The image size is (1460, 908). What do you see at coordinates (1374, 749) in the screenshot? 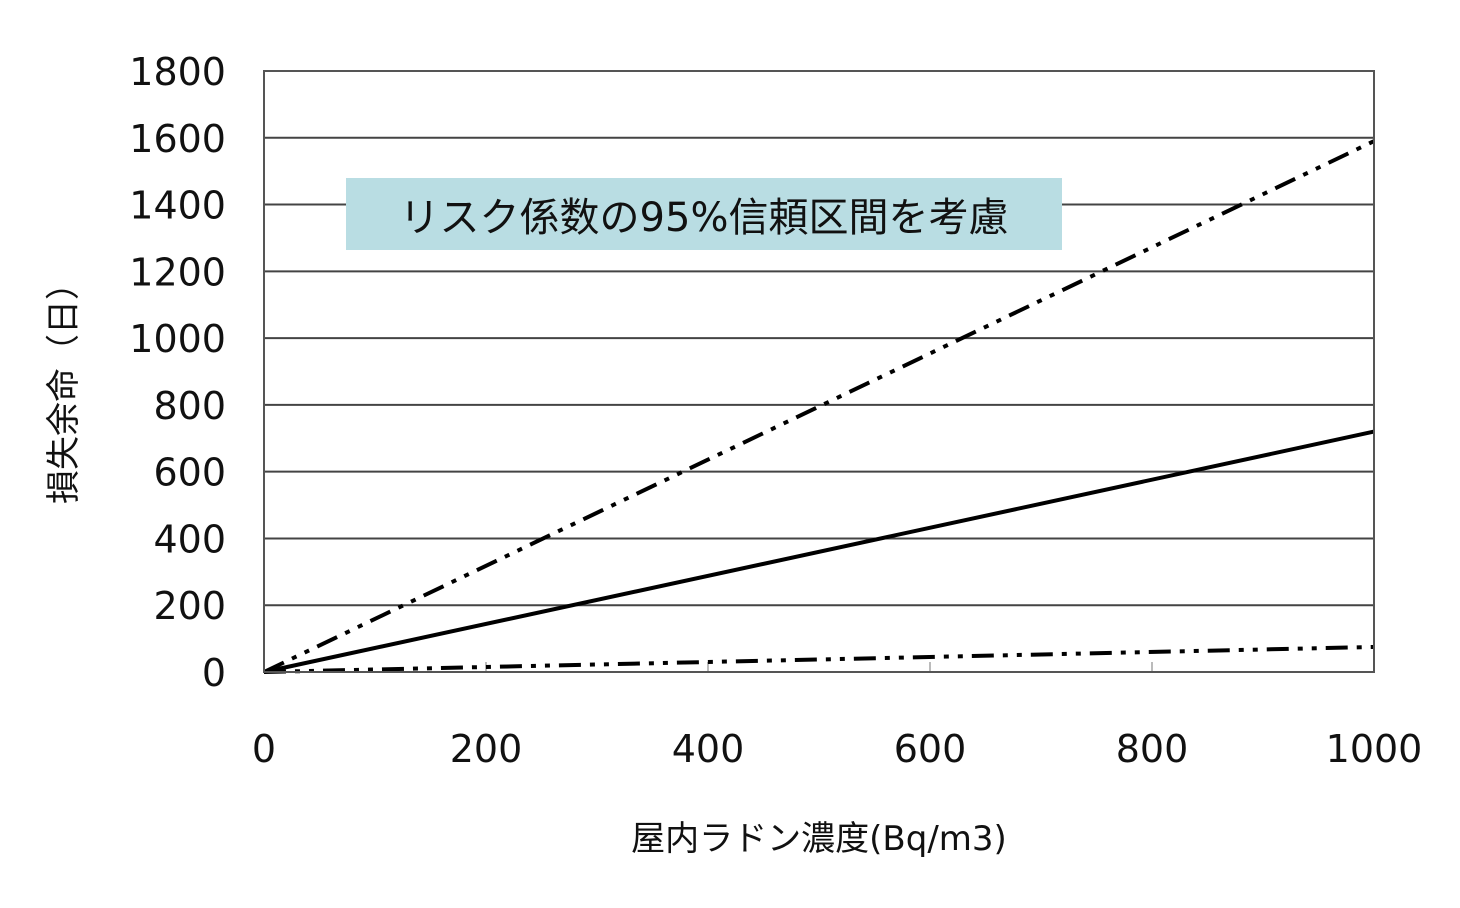
I see `x-tick-label: 1000` at bounding box center [1374, 749].